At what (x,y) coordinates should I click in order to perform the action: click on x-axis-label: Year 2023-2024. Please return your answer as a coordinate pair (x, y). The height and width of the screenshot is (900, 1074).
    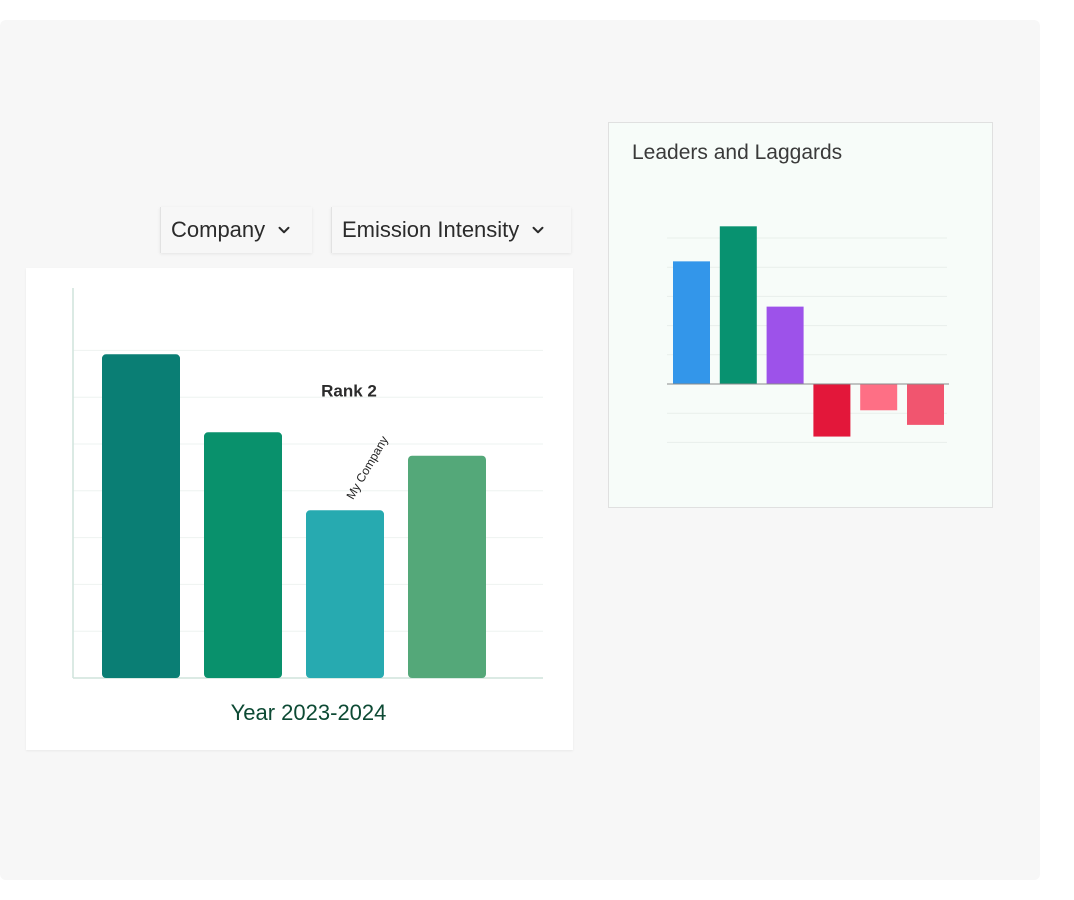
    Looking at the image, I should click on (308, 712).